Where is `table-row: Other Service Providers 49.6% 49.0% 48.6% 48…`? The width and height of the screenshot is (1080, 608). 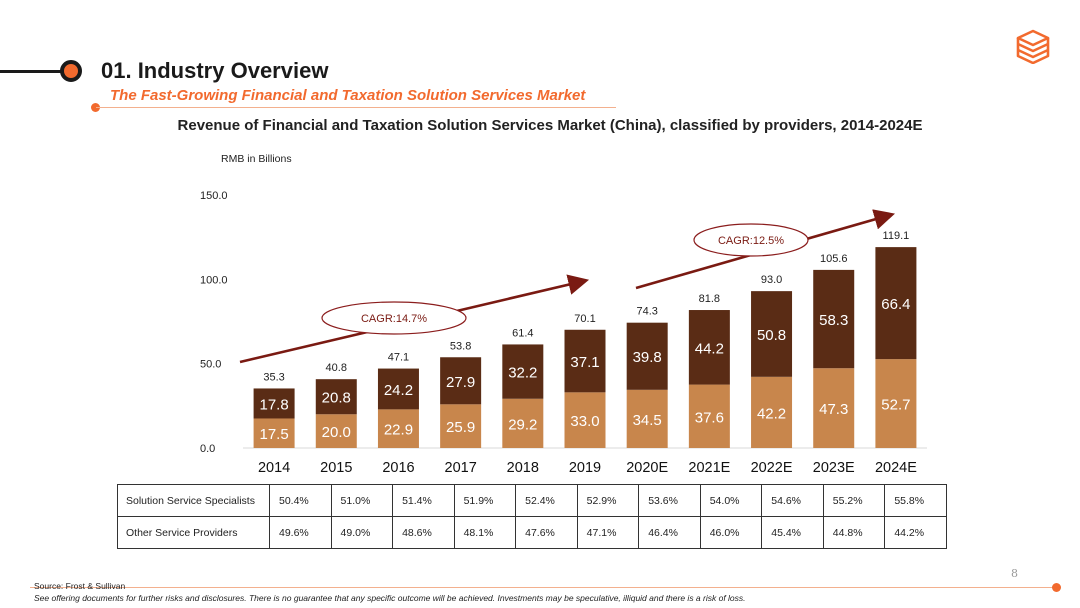 table-row: Other Service Providers 49.6% 49.0% 48.6% 48… is located at coordinates (532, 532).